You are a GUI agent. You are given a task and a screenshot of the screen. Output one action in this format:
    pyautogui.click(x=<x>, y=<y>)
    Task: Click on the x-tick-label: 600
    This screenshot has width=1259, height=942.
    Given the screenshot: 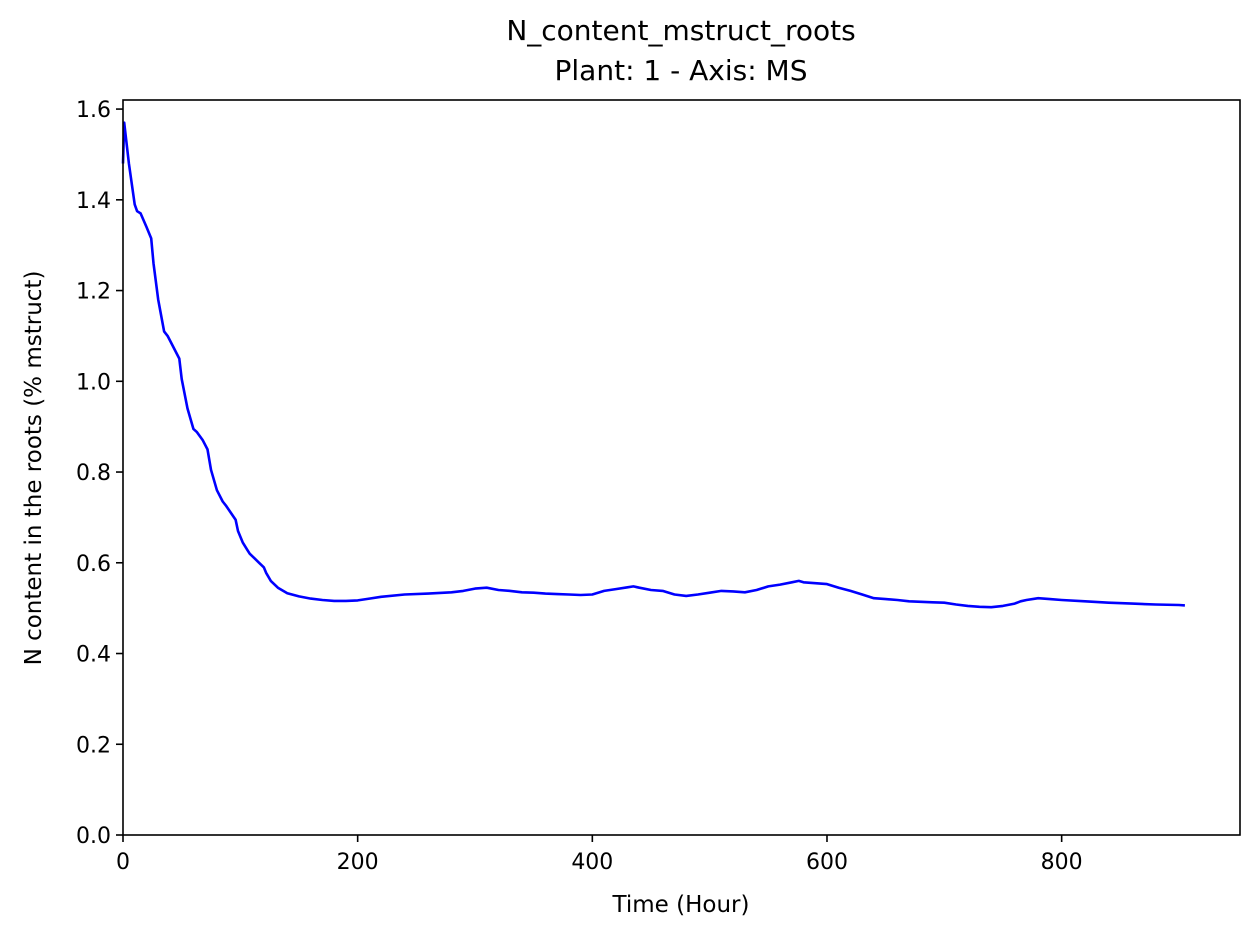 What is the action you would take?
    pyautogui.click(x=827, y=862)
    